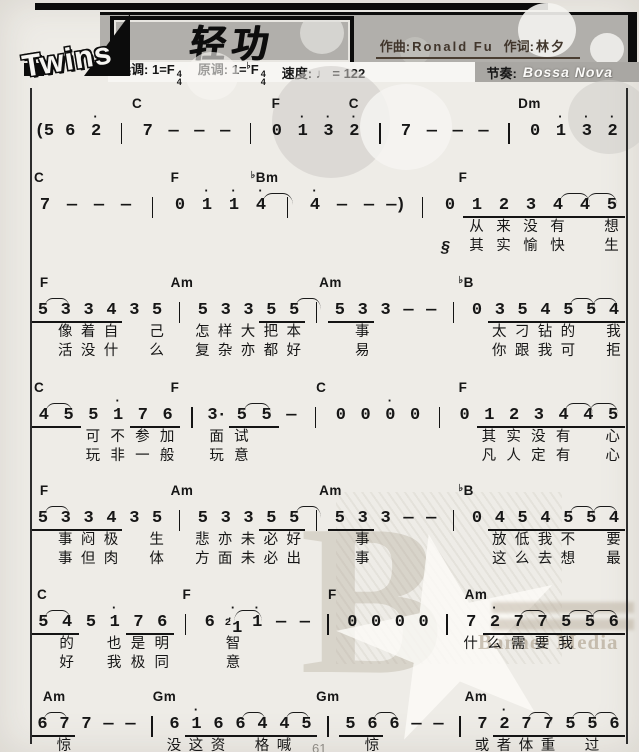 The image size is (639, 752). Describe the element at coordinates (117, 437) in the screenshot. I see `lyric-line1: 不` at that location.